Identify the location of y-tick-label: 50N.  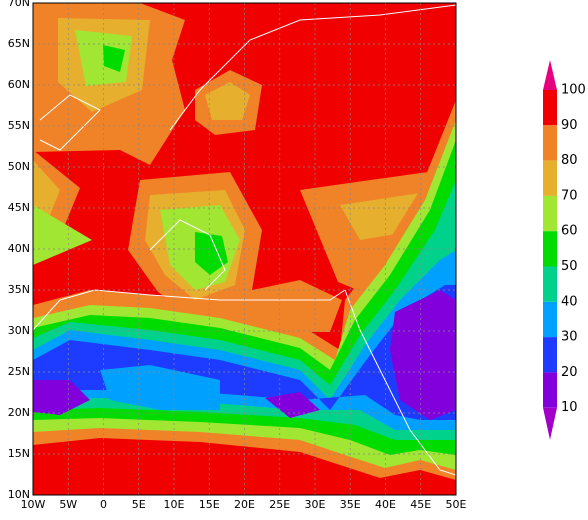
(19, 166).